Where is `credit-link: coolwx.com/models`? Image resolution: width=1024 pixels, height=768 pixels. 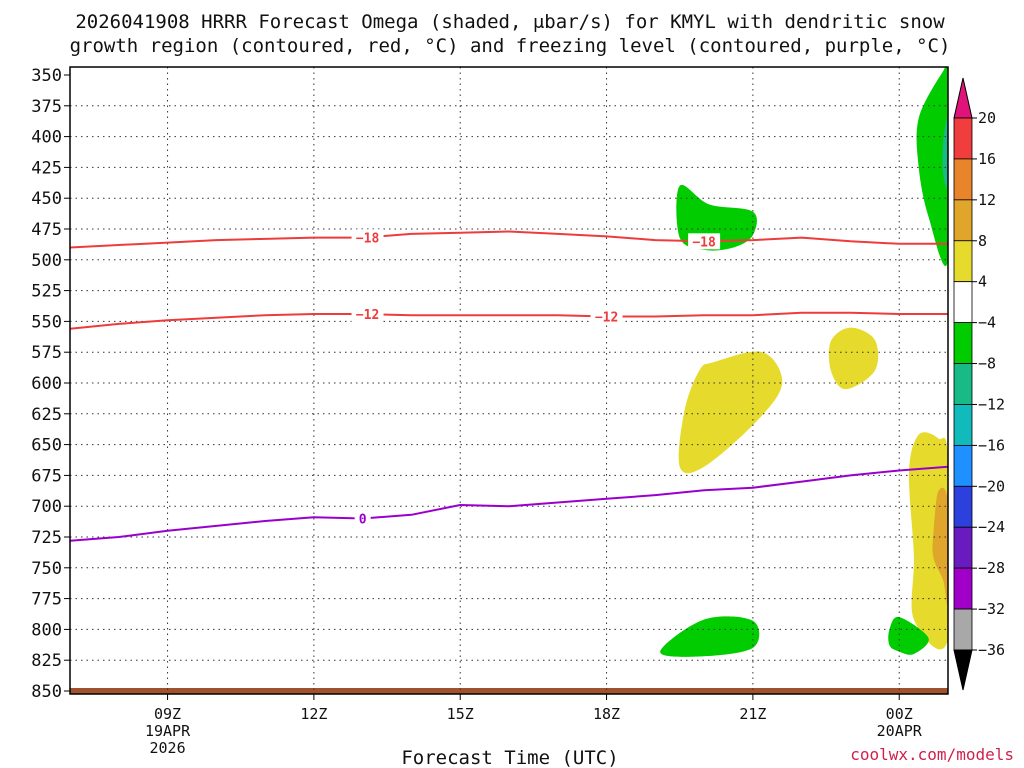 credit-link: coolwx.com/models is located at coordinates (932, 754).